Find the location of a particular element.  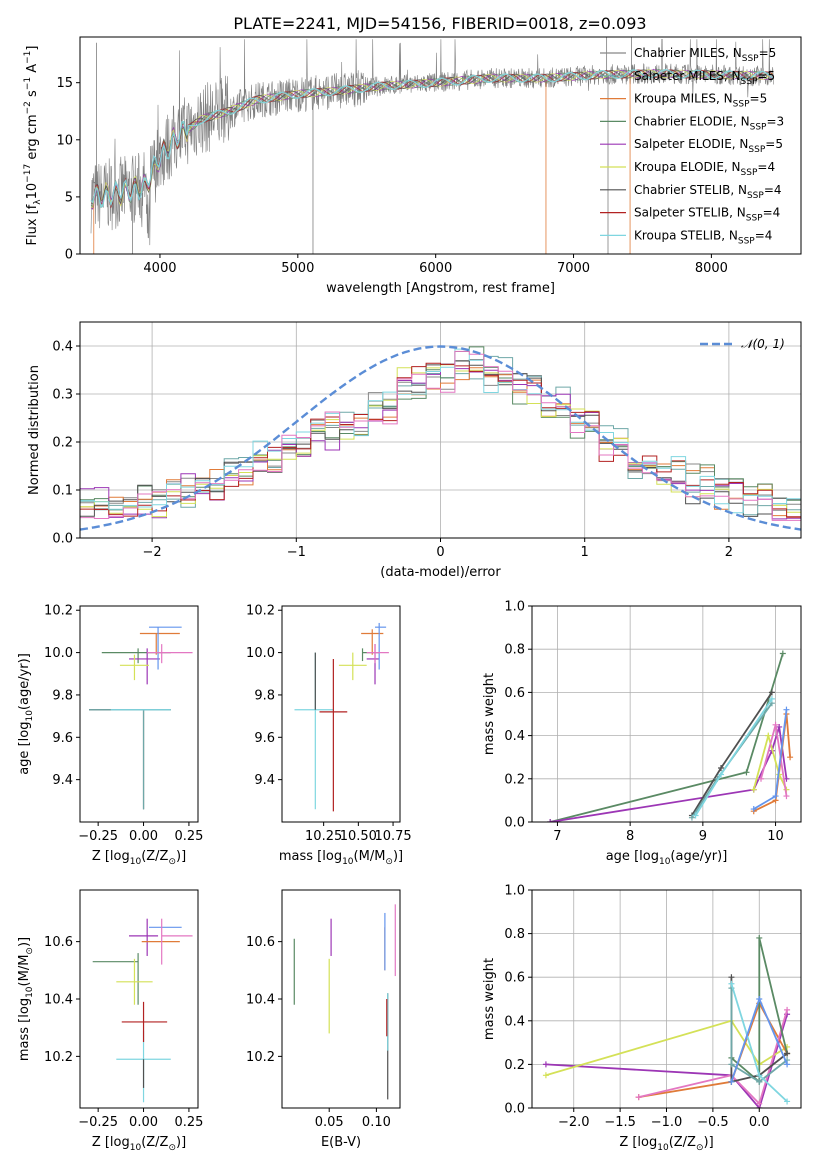

observed-spectrum is located at coordinates (432, 142).